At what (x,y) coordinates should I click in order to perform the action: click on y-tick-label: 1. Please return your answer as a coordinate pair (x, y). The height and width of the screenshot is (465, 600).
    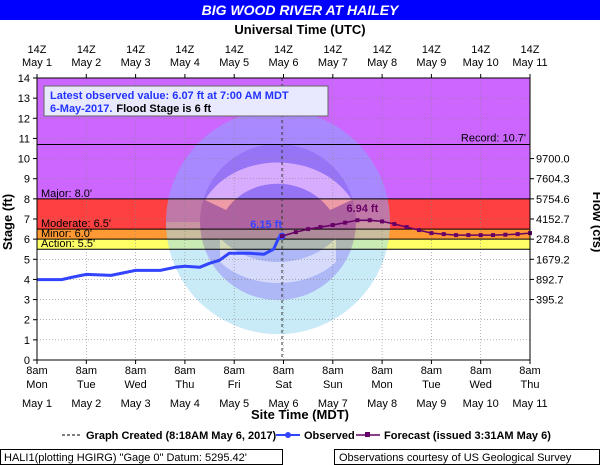
    Looking at the image, I should click on (27, 341).